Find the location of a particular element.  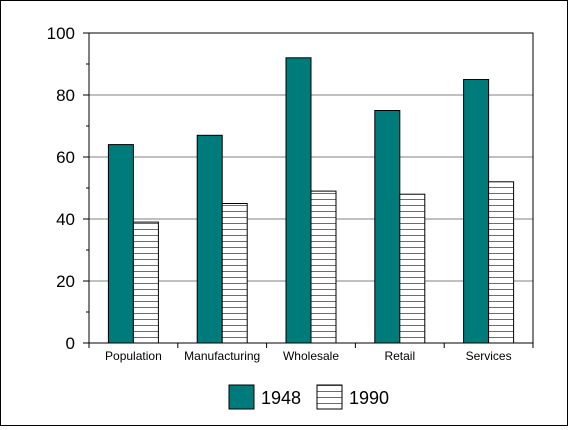

bar-1948-wholesale is located at coordinates (298, 200).